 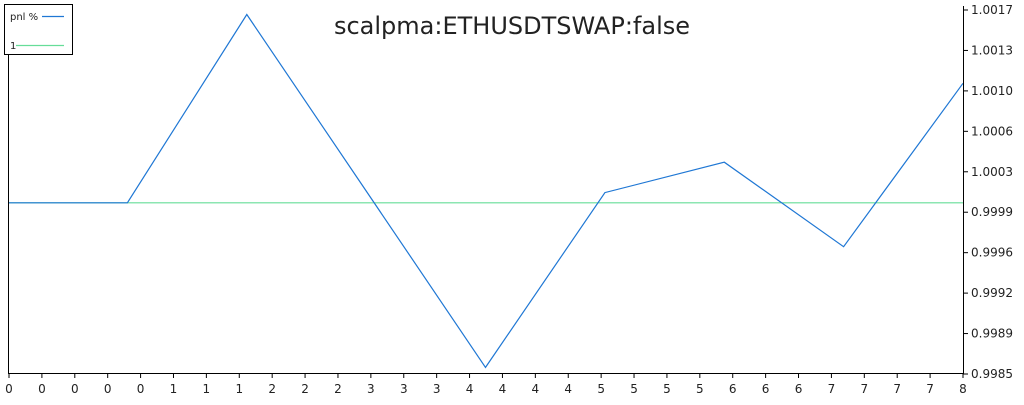 What do you see at coordinates (992, 253) in the screenshot?
I see `y-tick-label: 0.9996` at bounding box center [992, 253].